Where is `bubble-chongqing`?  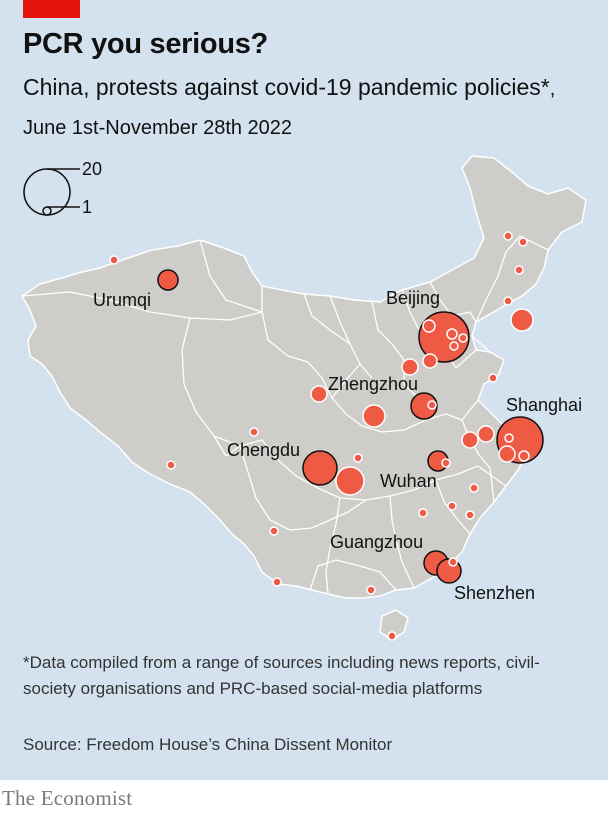
bubble-chongqing is located at coordinates (350, 481).